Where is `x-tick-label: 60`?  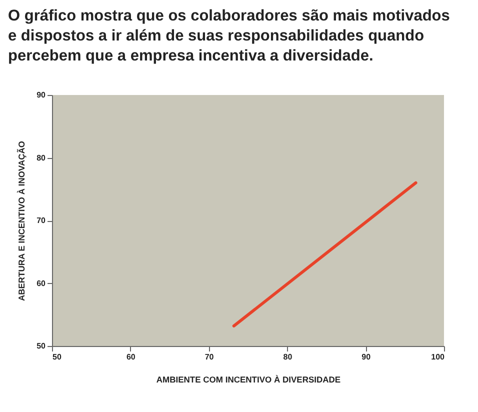 x-tick-label: 60 is located at coordinates (131, 357).